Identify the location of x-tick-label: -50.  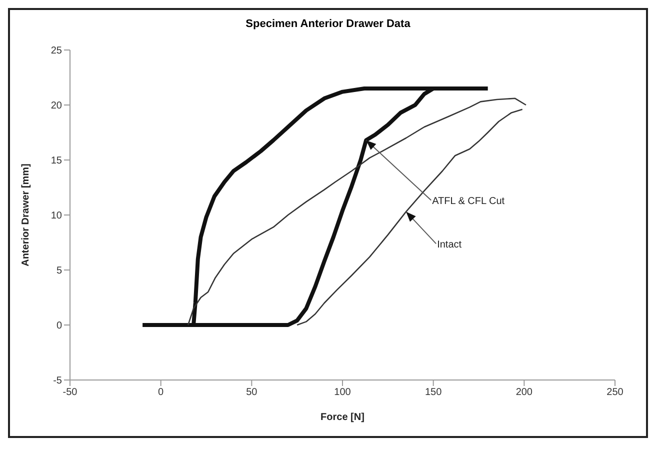
(70, 392).